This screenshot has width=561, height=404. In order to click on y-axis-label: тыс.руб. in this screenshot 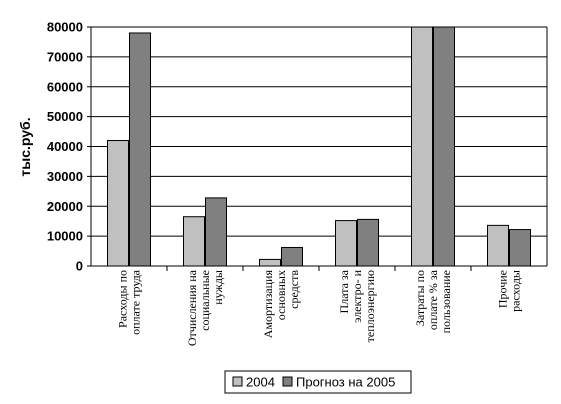, I will do `click(25, 146)`.